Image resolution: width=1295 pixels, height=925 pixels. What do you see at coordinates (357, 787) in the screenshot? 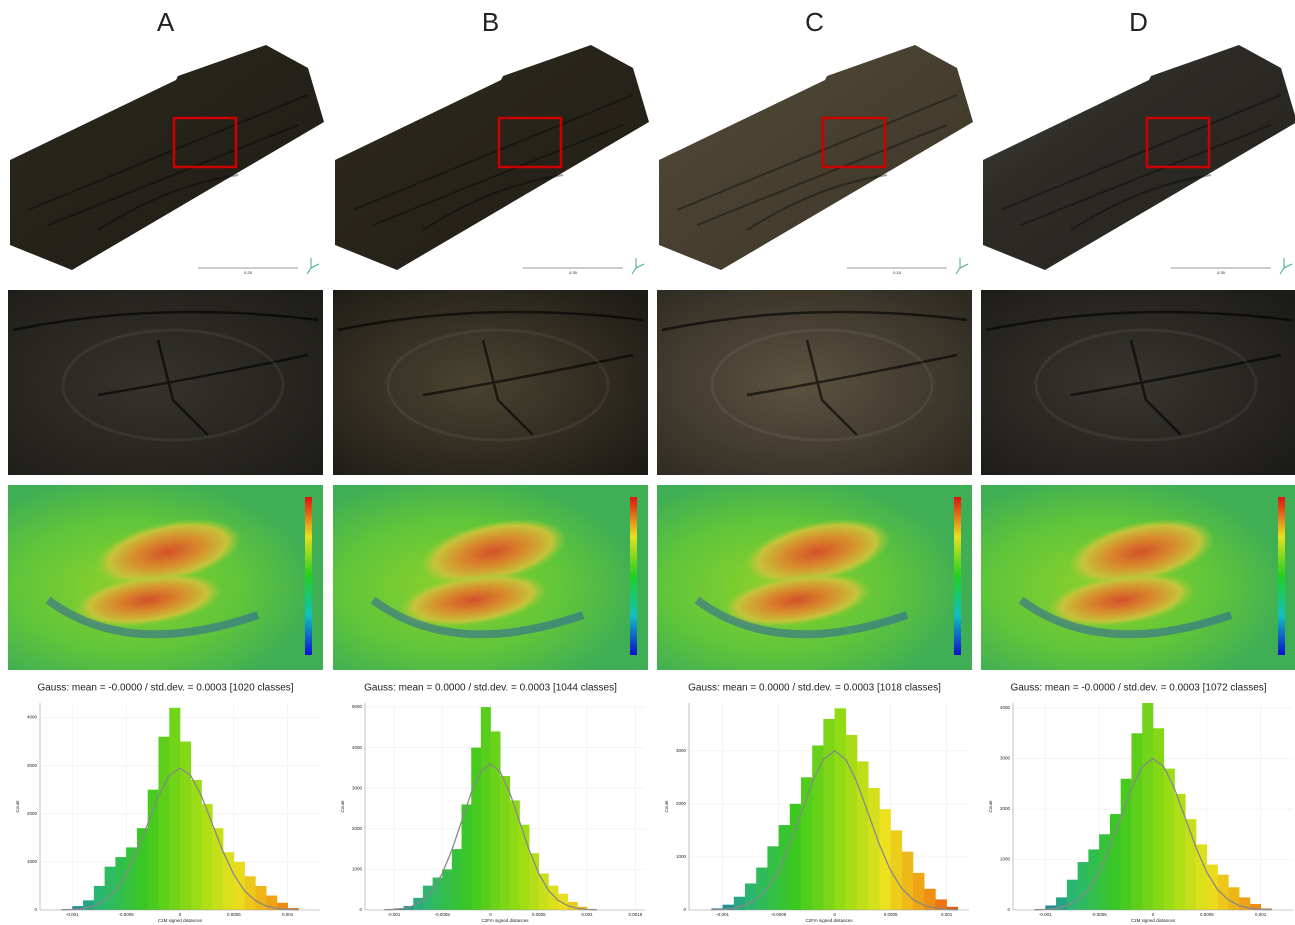
I see `y-tick-label: 3000` at bounding box center [357, 787].